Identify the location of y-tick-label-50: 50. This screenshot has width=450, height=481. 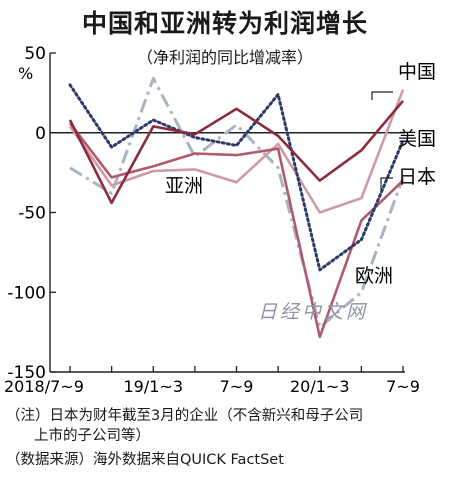
(35, 54).